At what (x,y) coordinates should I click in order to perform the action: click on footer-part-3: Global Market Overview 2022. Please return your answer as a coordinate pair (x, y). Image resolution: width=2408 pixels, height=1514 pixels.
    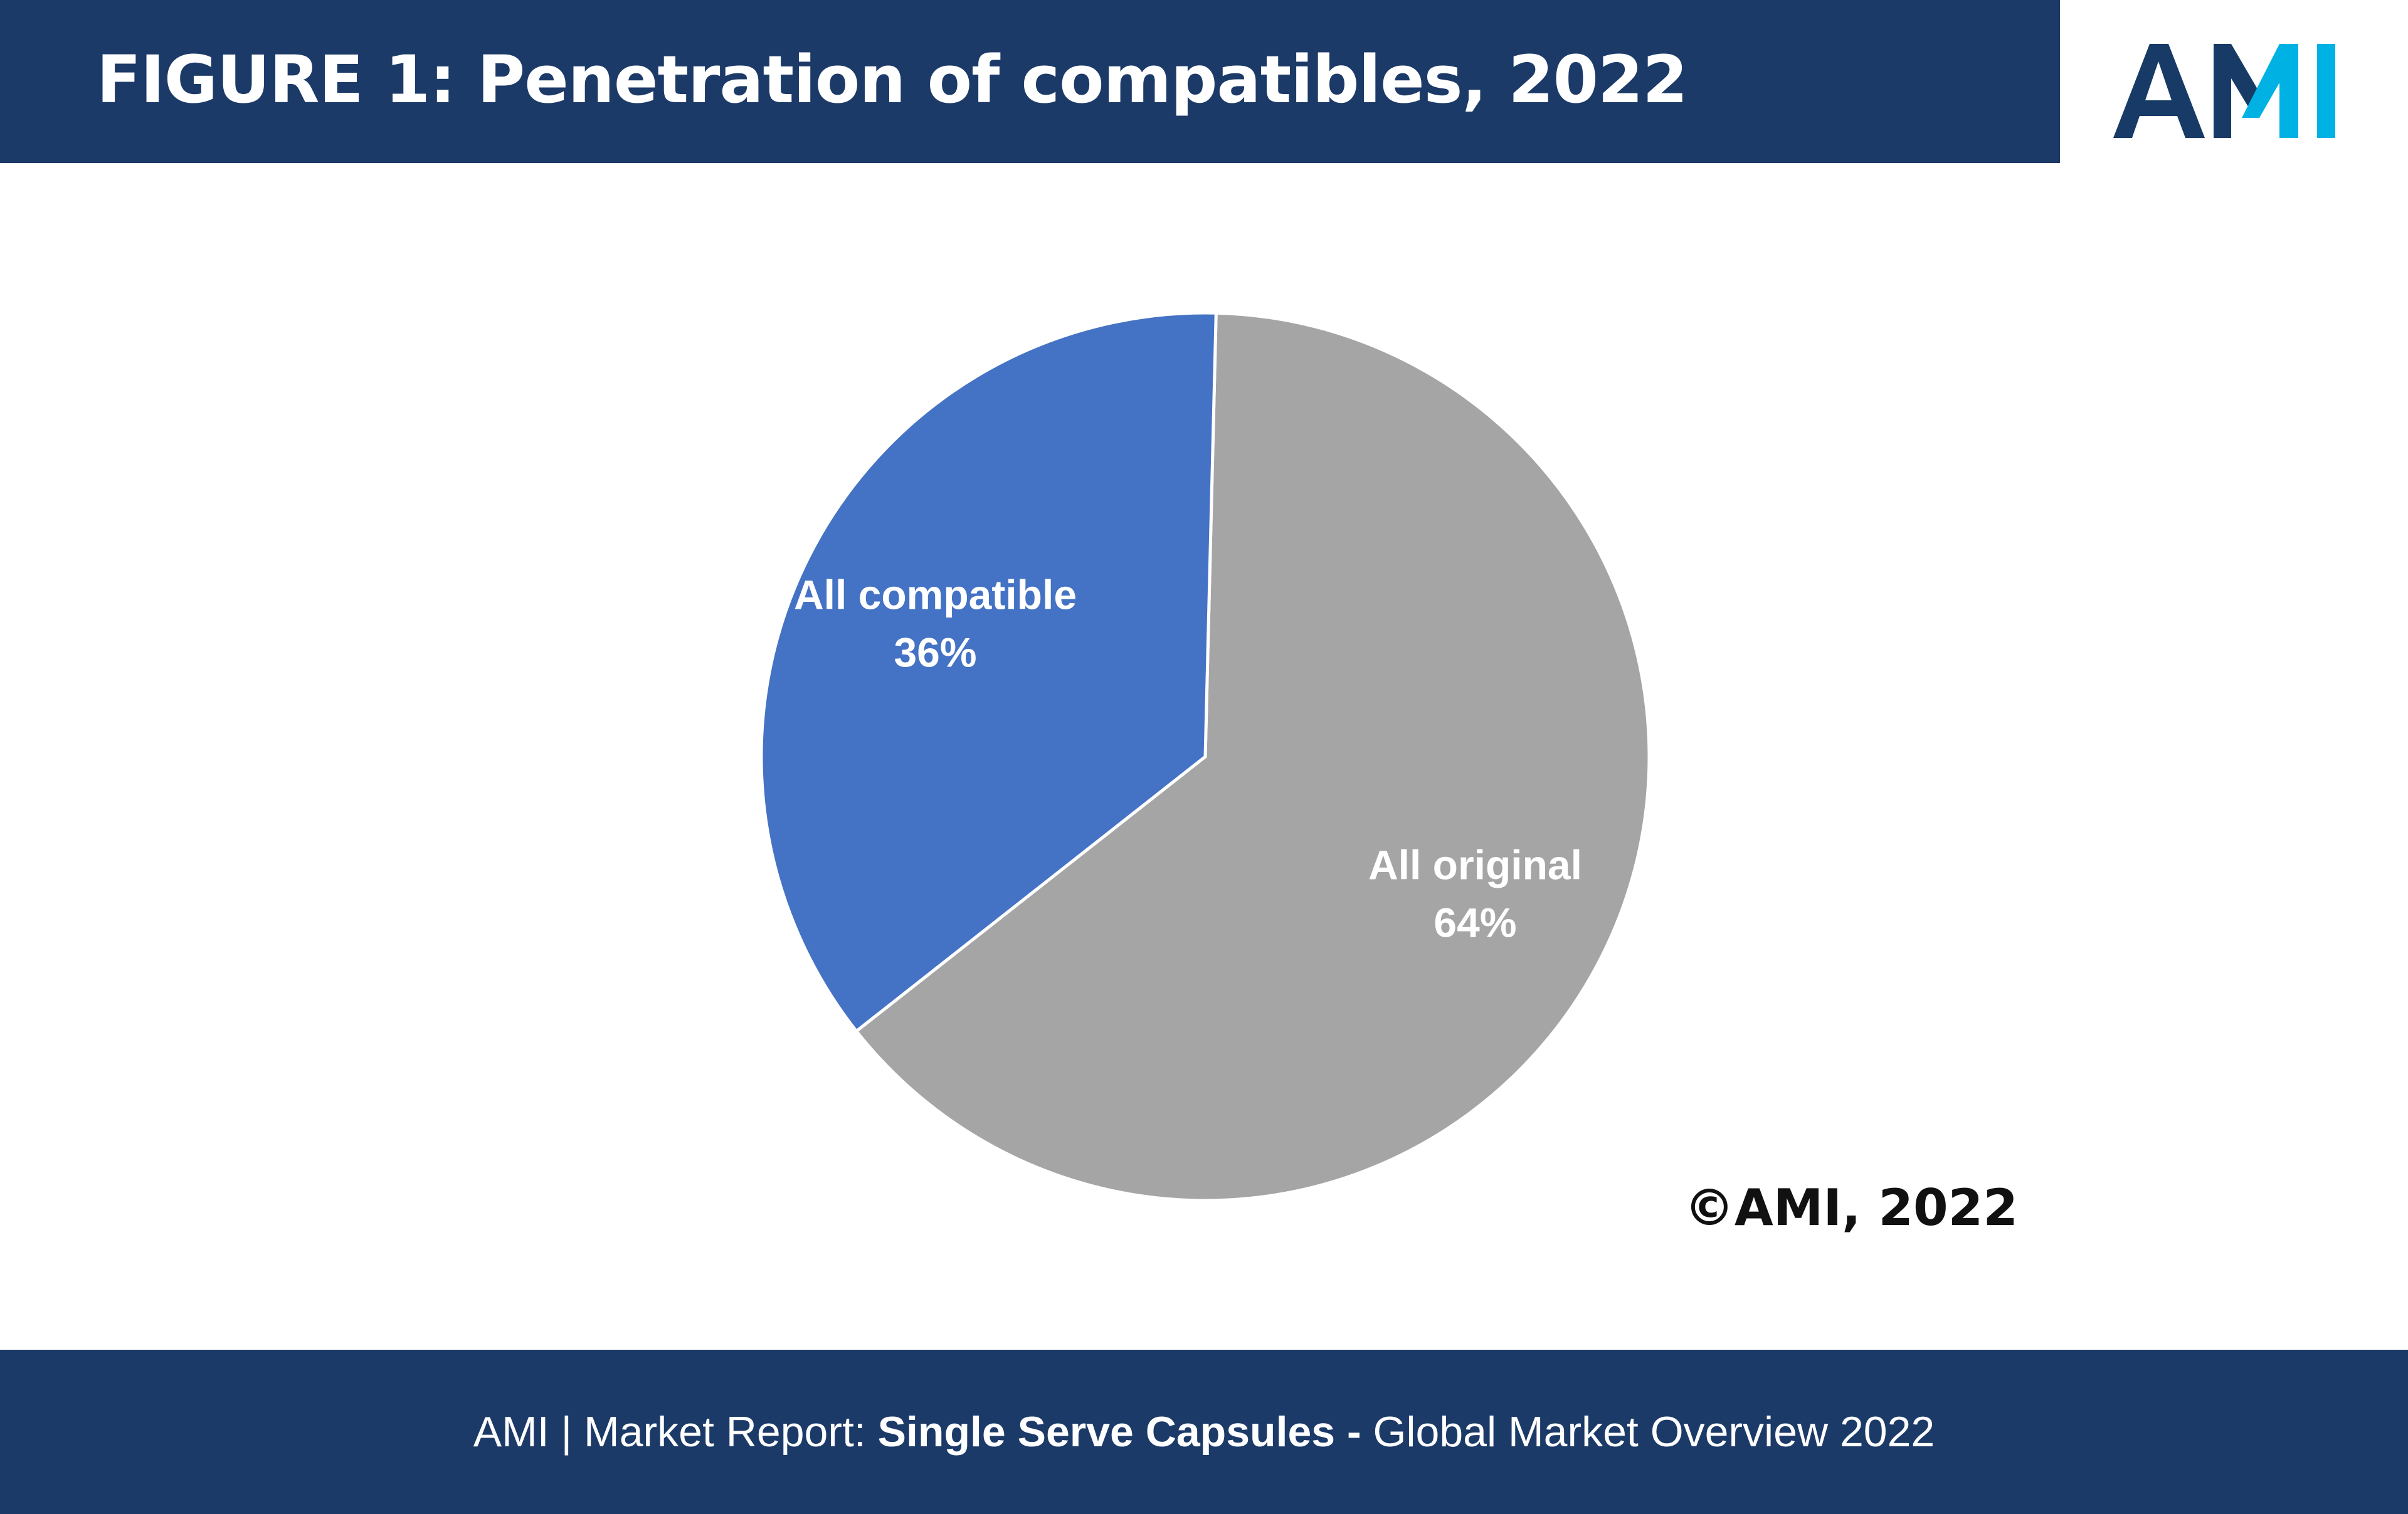
    Looking at the image, I should click on (1654, 1432).